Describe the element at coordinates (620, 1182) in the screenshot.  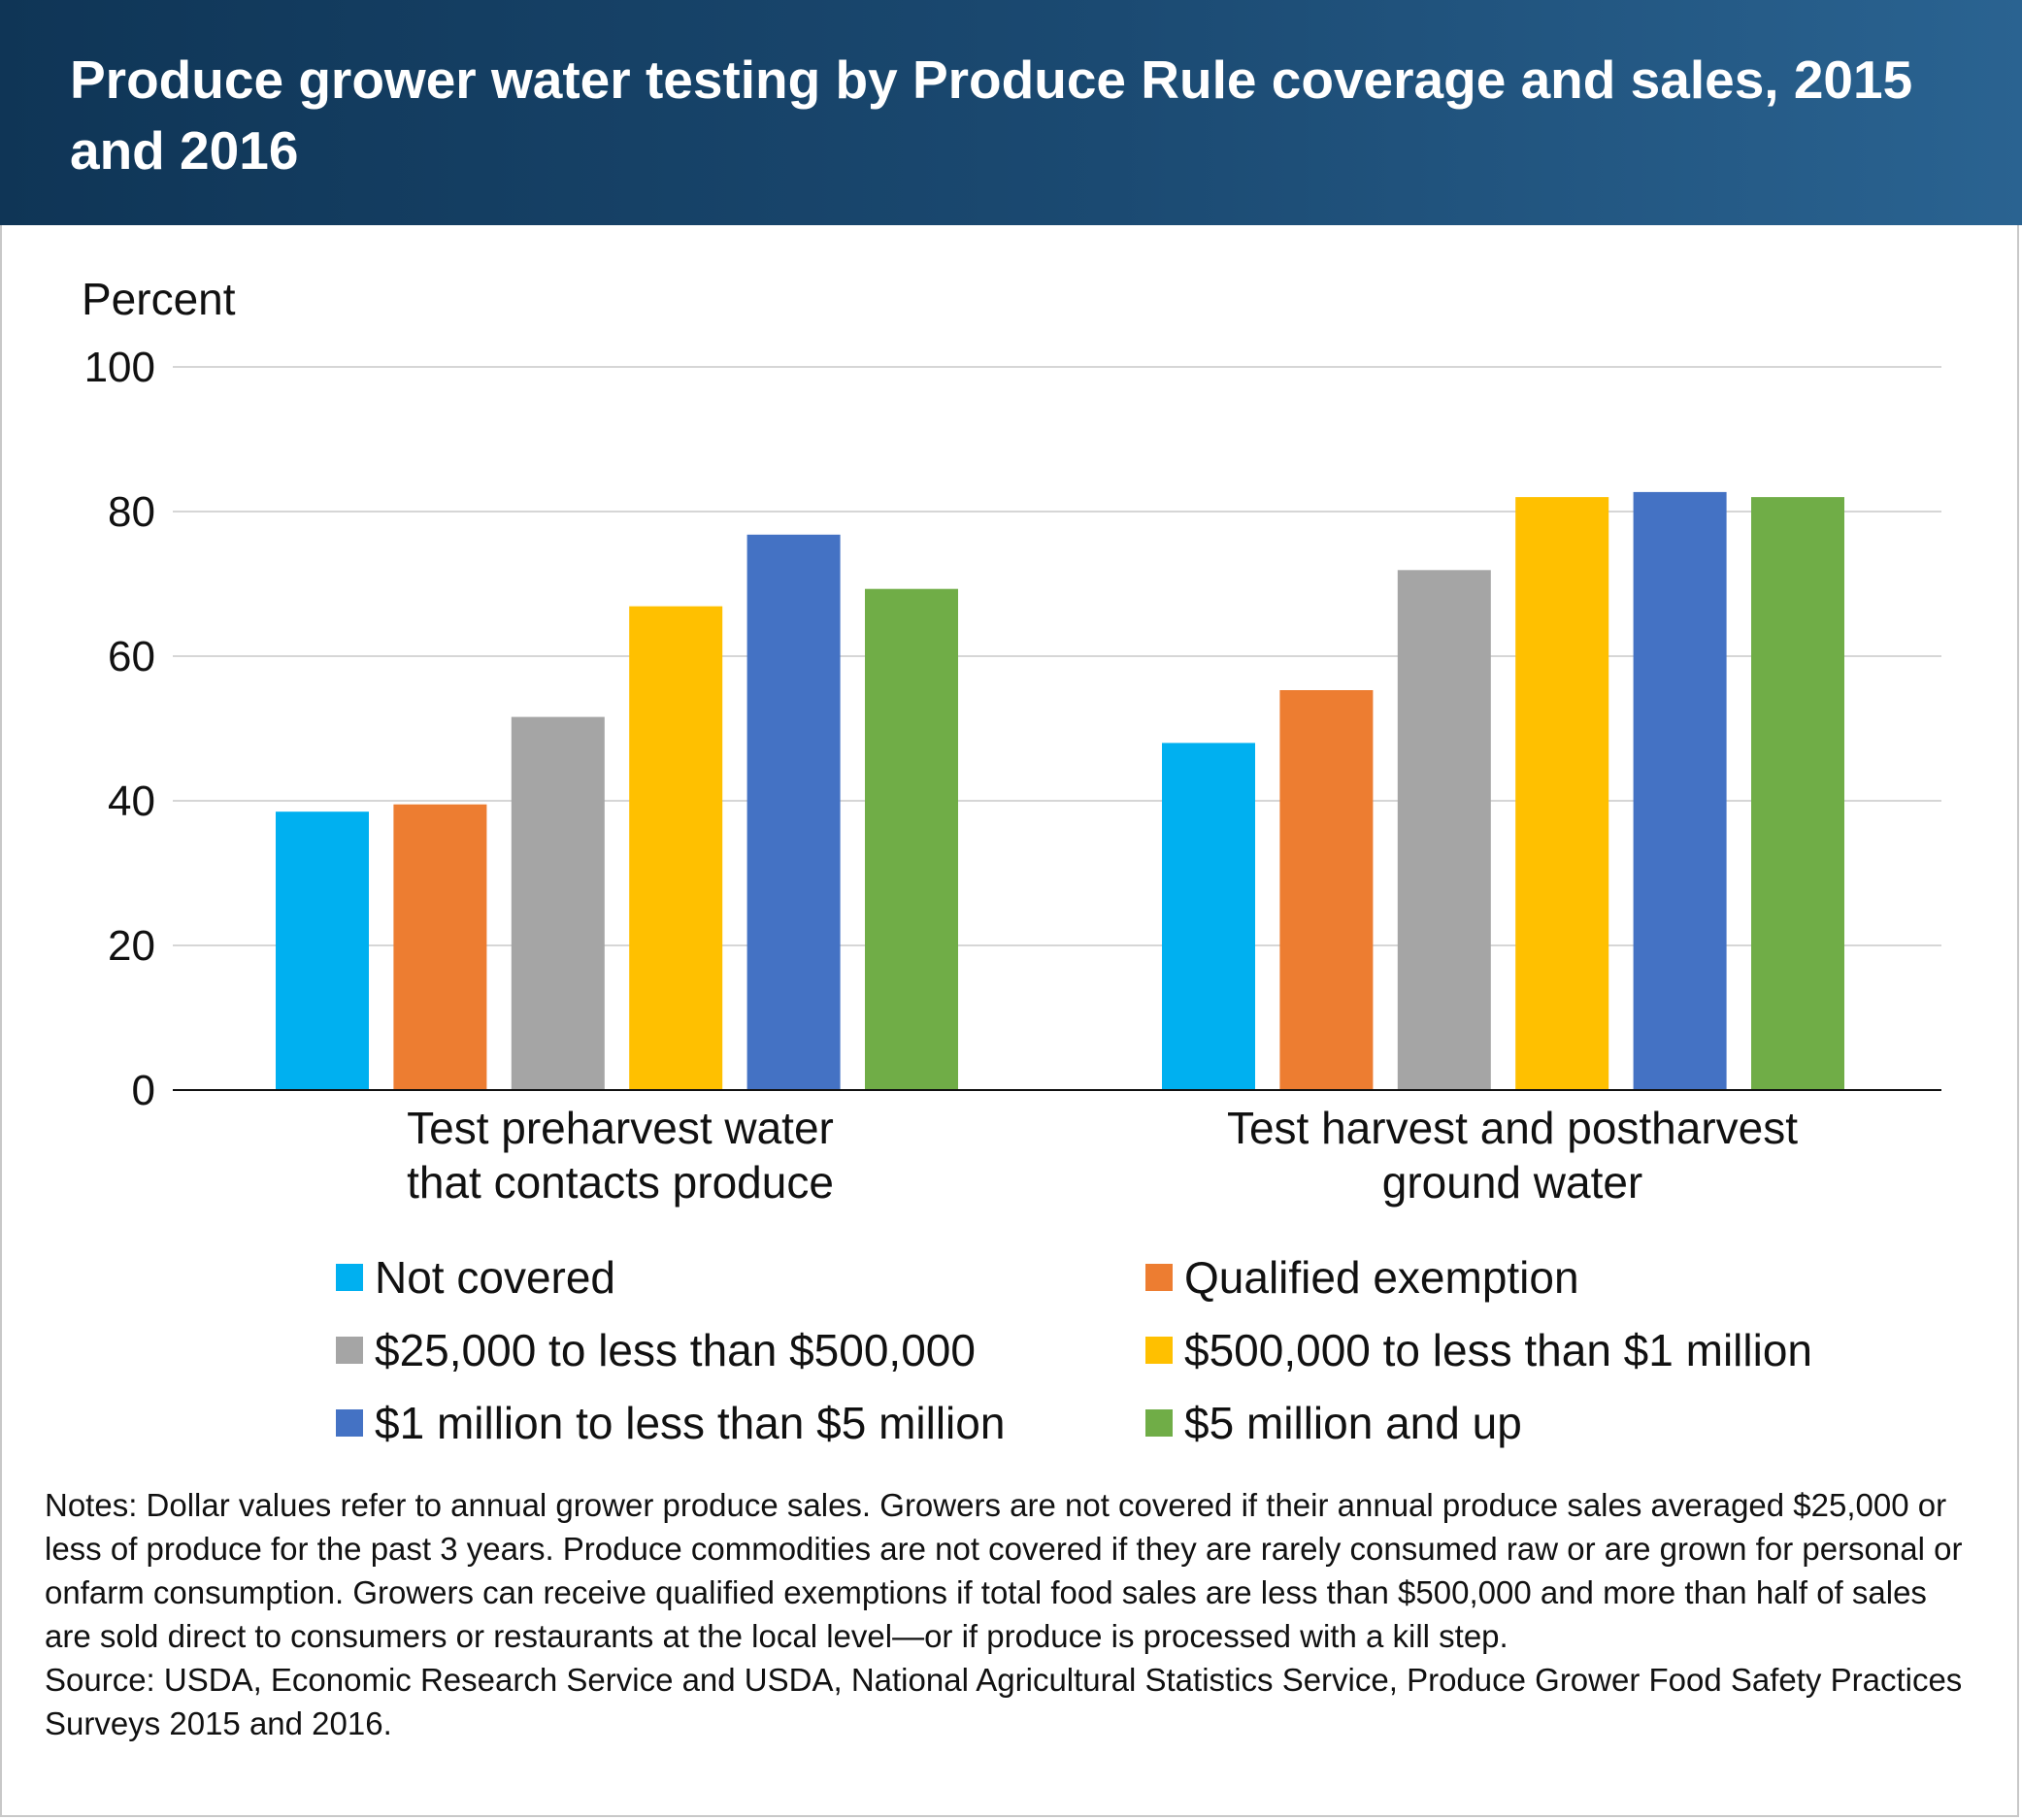
I see `x-category-label: that contacts produce` at that location.